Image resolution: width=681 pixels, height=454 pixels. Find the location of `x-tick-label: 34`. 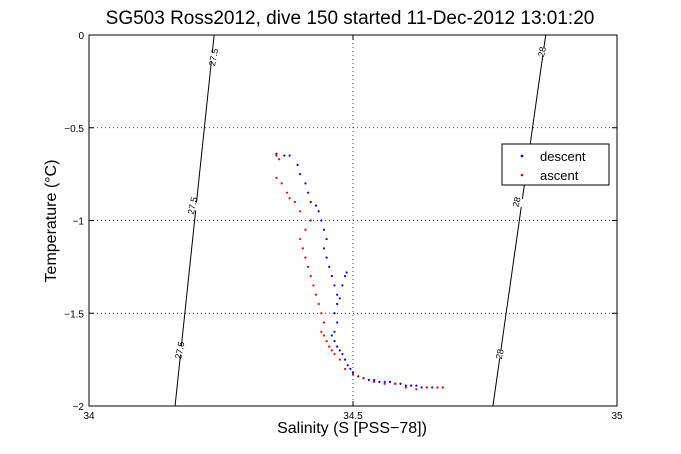

x-tick-label: 34 is located at coordinates (89, 416).